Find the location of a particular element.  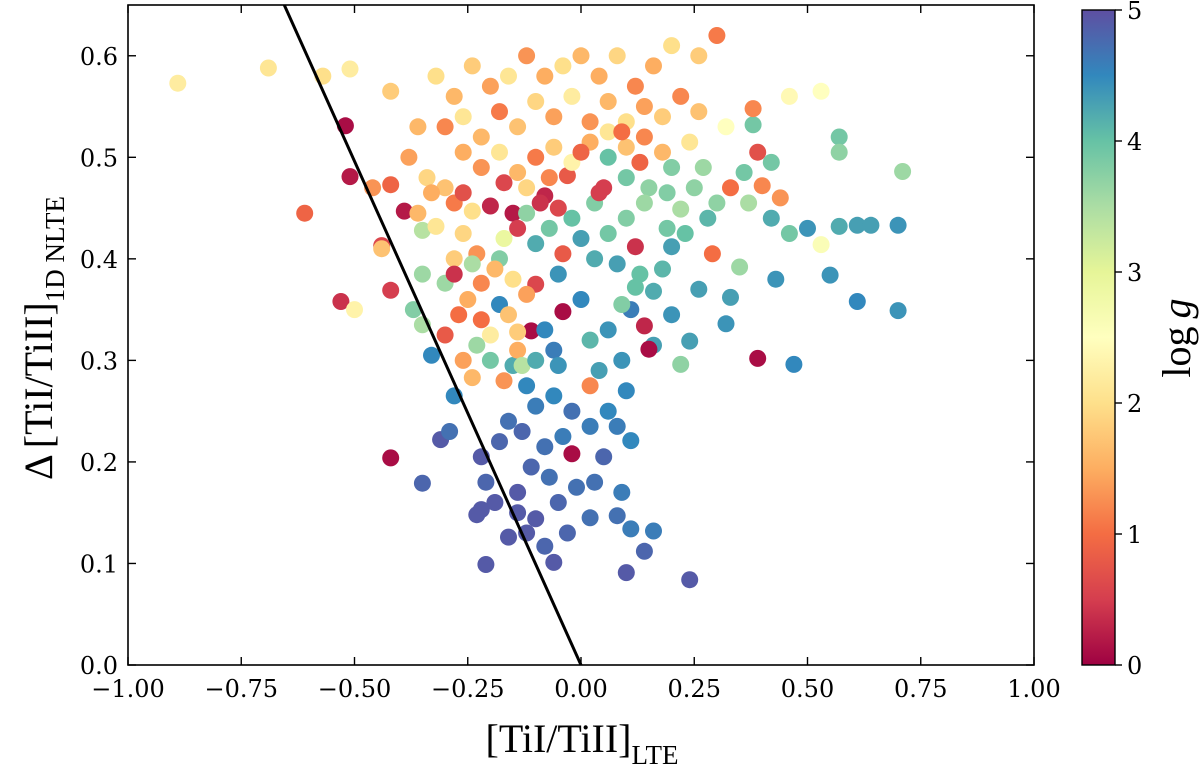

x-tick-label: −1.00 is located at coordinates (128, 689).